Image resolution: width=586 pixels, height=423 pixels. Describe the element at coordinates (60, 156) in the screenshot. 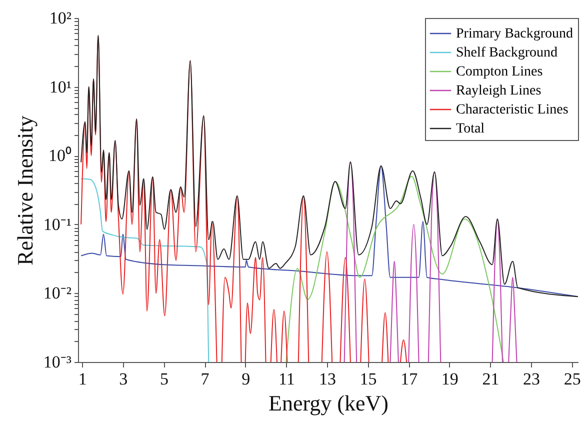

I see `y-tick-label: 10⁰` at that location.